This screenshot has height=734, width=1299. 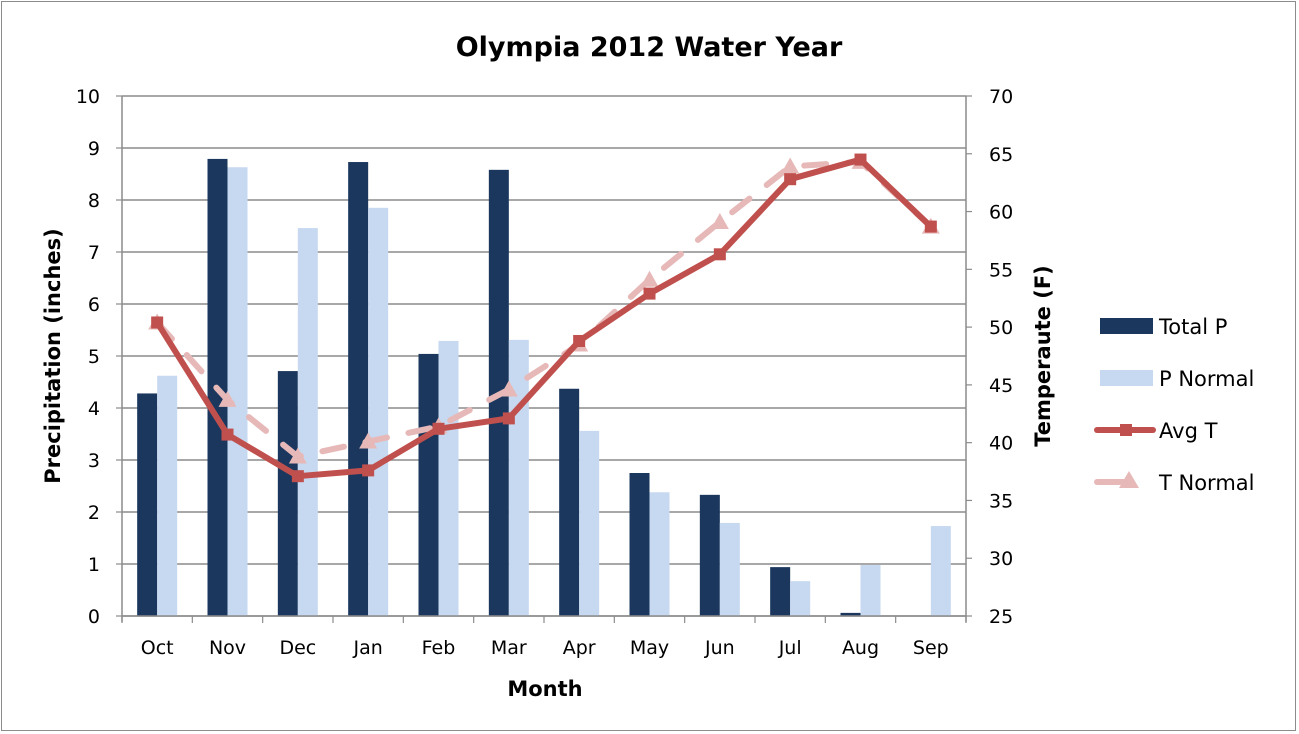 I want to click on y-axis-label: Precipitation (inches), so click(x=53, y=356).